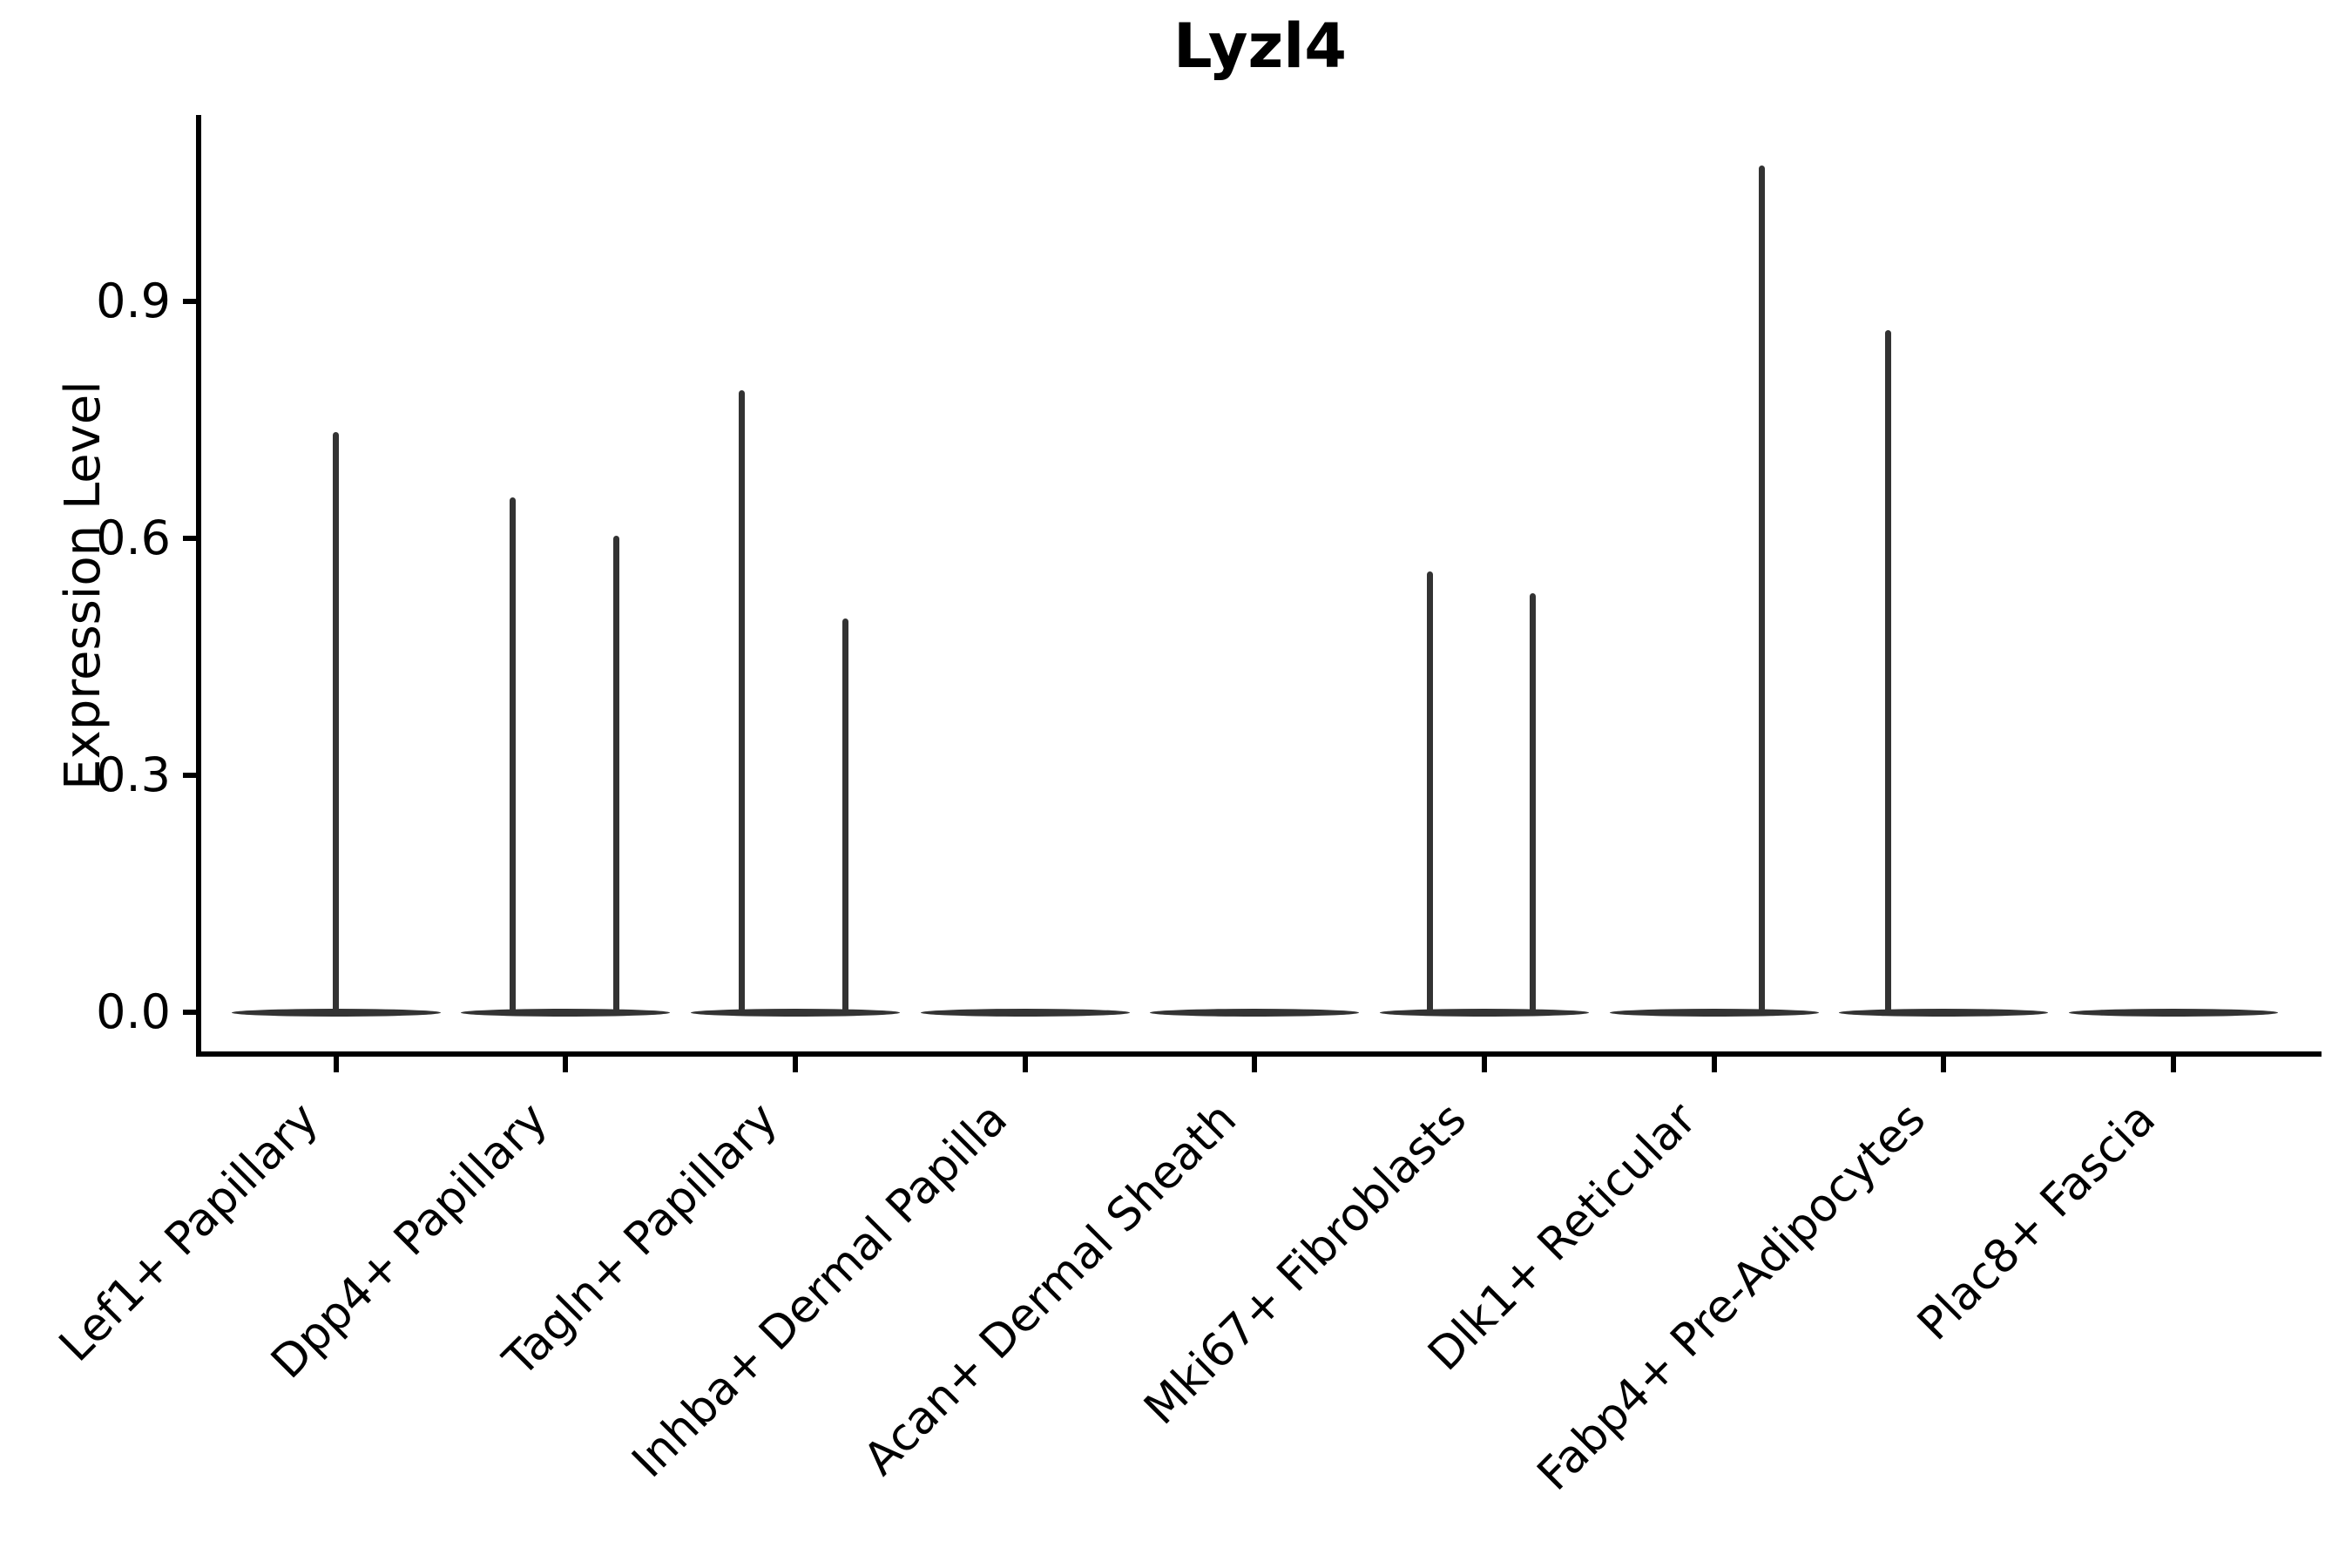  I want to click on x-tick-label-6: Dlk1+ Reticular, so click(1562, 1237).